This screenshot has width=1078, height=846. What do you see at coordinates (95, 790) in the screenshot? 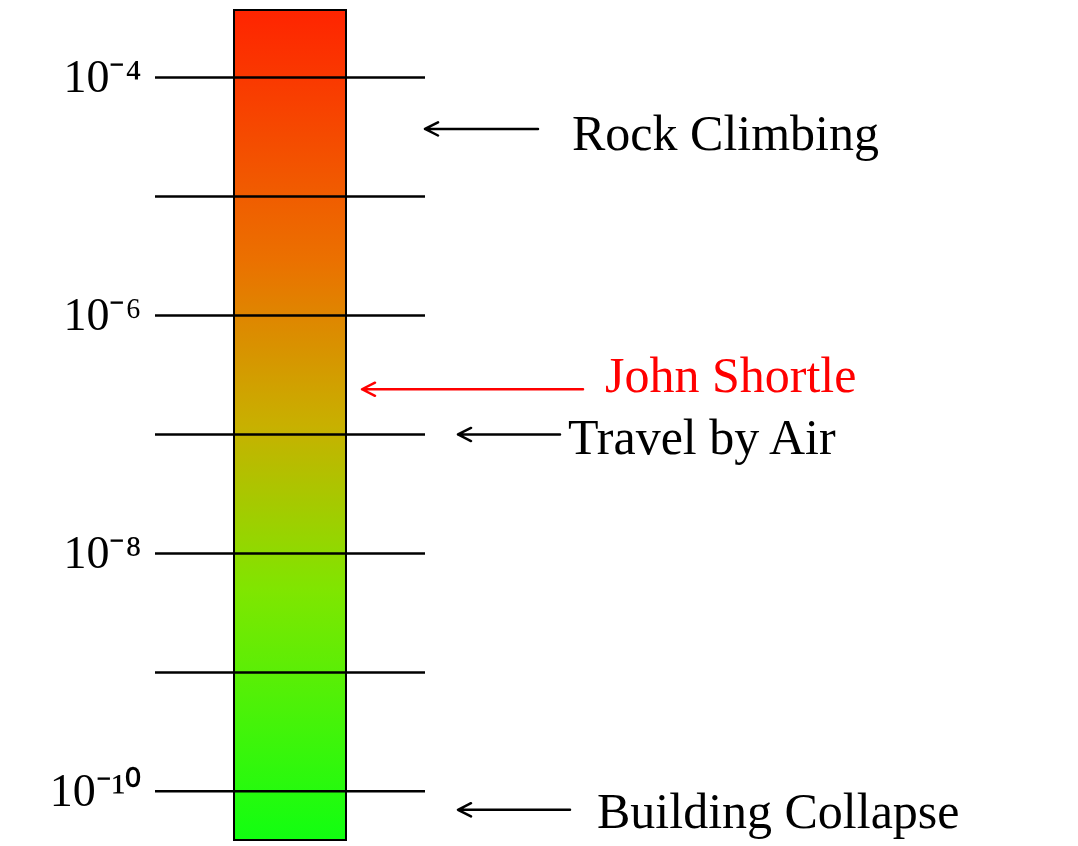
I see `y-tick-label: 10⁻¹⁰` at bounding box center [95, 790].